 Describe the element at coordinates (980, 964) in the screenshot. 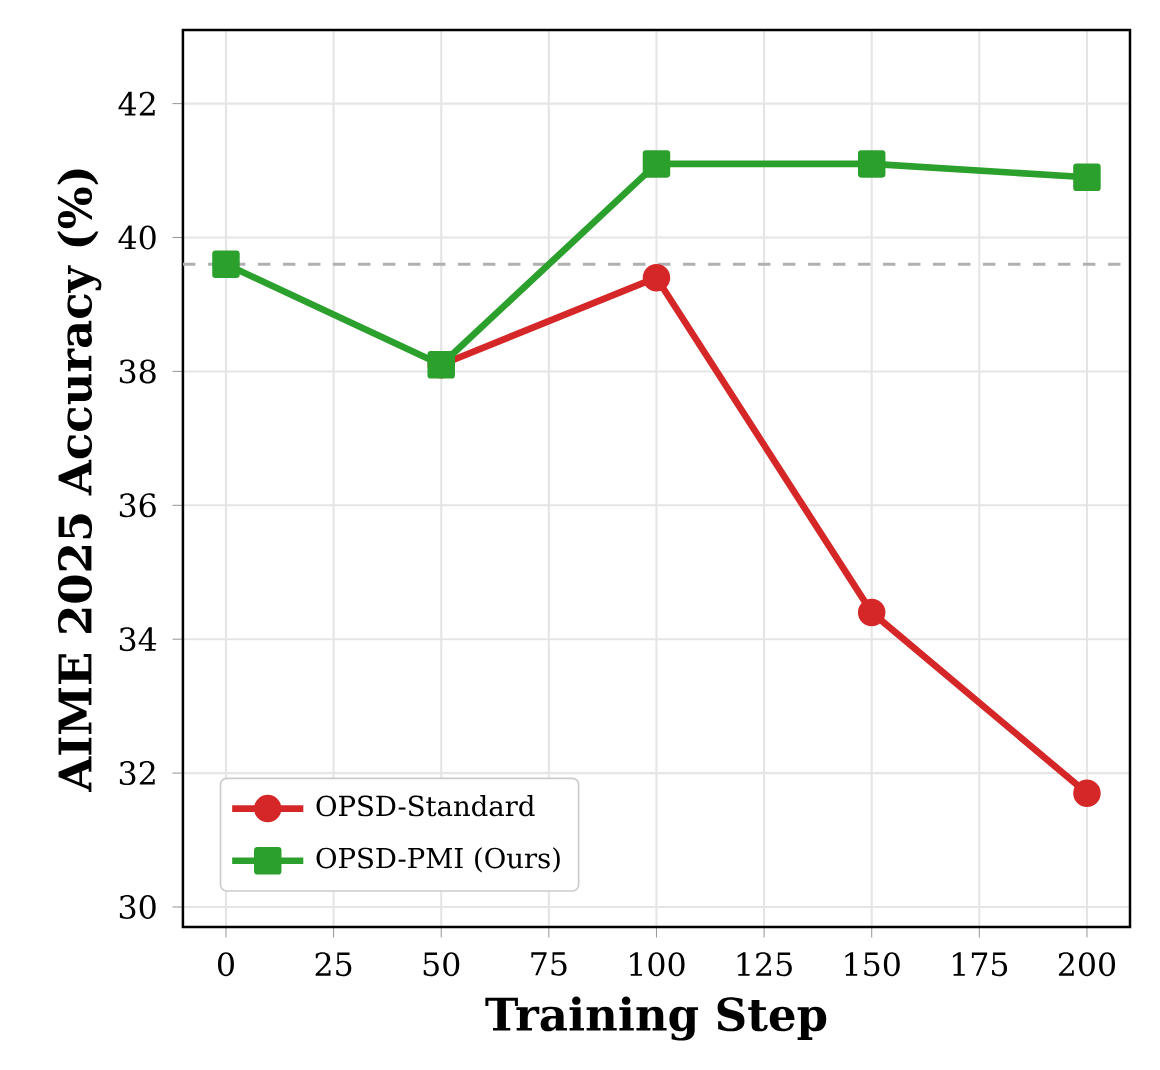

I see `x-tick-label: 175` at that location.